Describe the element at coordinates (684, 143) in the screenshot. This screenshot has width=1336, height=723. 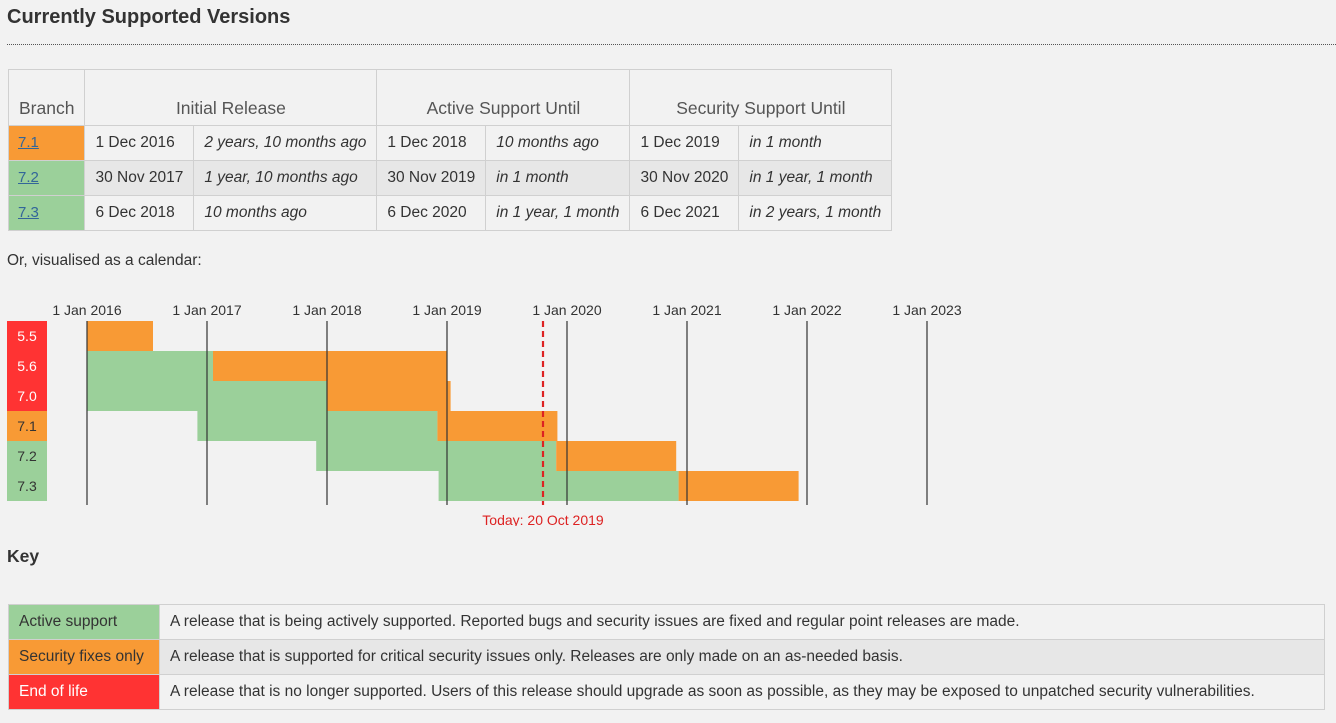
I see `security-date: 1 Dec 2019` at that location.